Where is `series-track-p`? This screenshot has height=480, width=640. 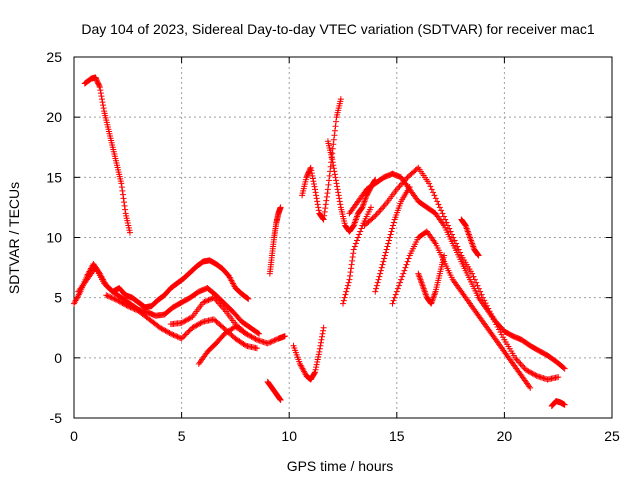 series-track-p is located at coordinates (357, 255).